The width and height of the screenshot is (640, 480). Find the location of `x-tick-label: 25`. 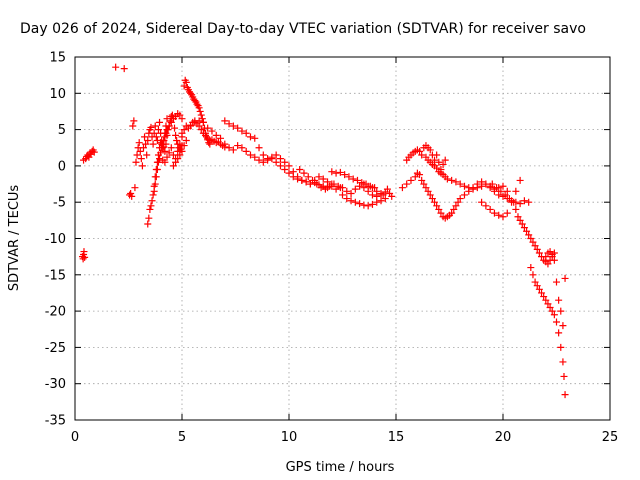

x-tick-label: 25 is located at coordinates (610, 437).